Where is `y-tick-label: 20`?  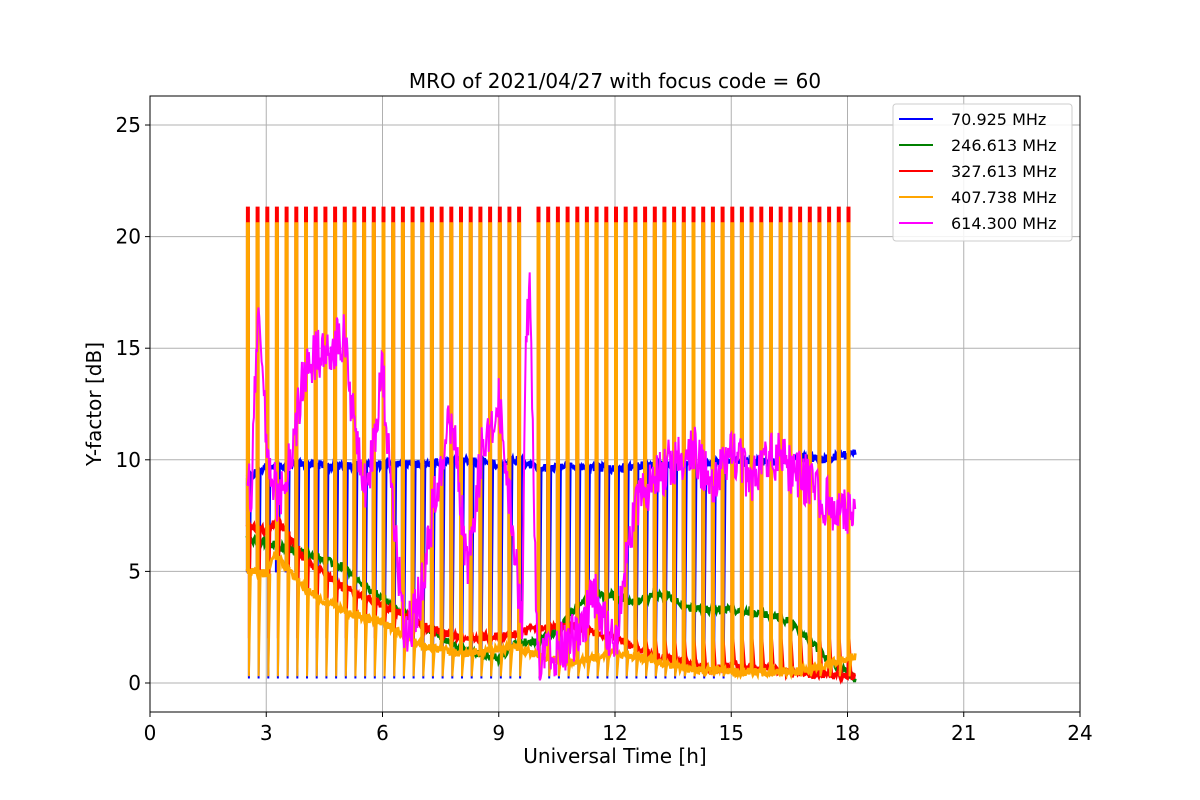
y-tick-label: 20 is located at coordinates (128, 237).